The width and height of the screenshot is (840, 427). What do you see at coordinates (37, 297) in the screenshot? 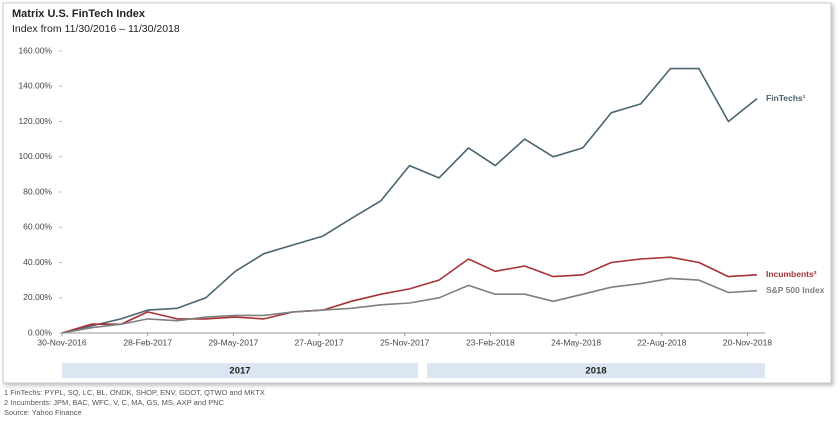
I see `y-tick-label: 20.00%` at bounding box center [37, 297].